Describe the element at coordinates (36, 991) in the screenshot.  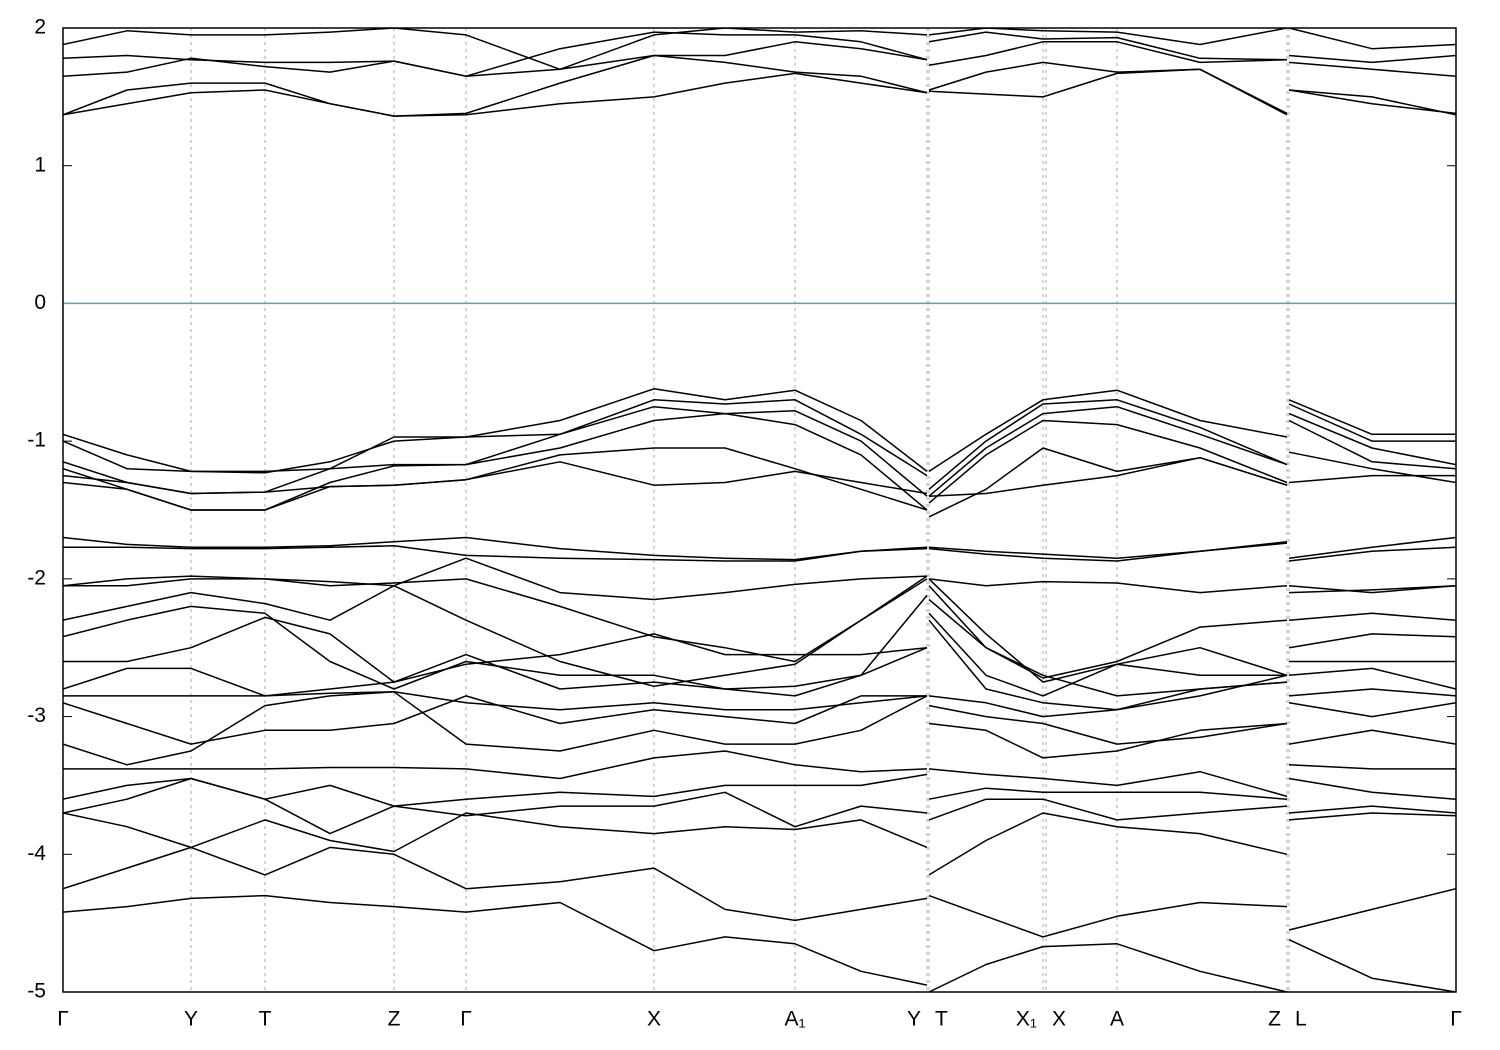
I see `y-tick-label: -5` at that location.